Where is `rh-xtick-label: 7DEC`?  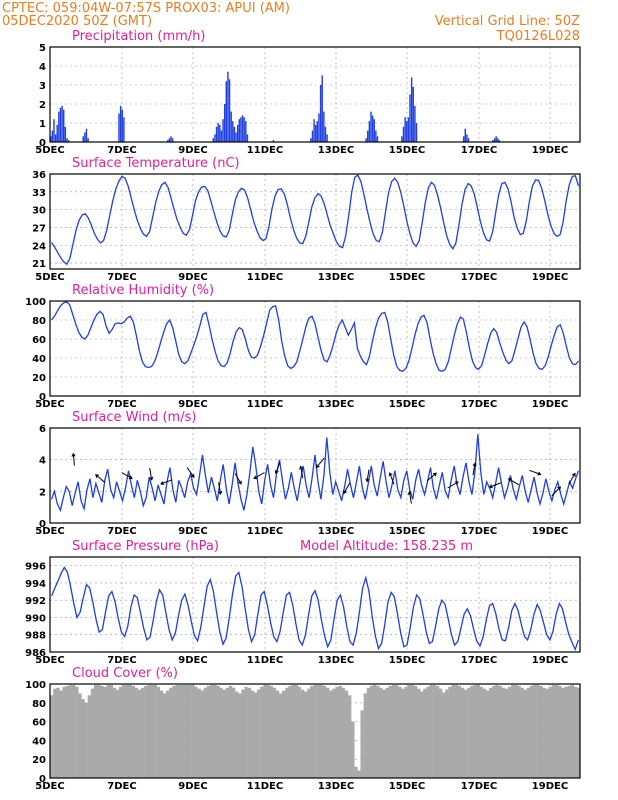
rh-xtick-label: 7DEC is located at coordinates (121, 404).